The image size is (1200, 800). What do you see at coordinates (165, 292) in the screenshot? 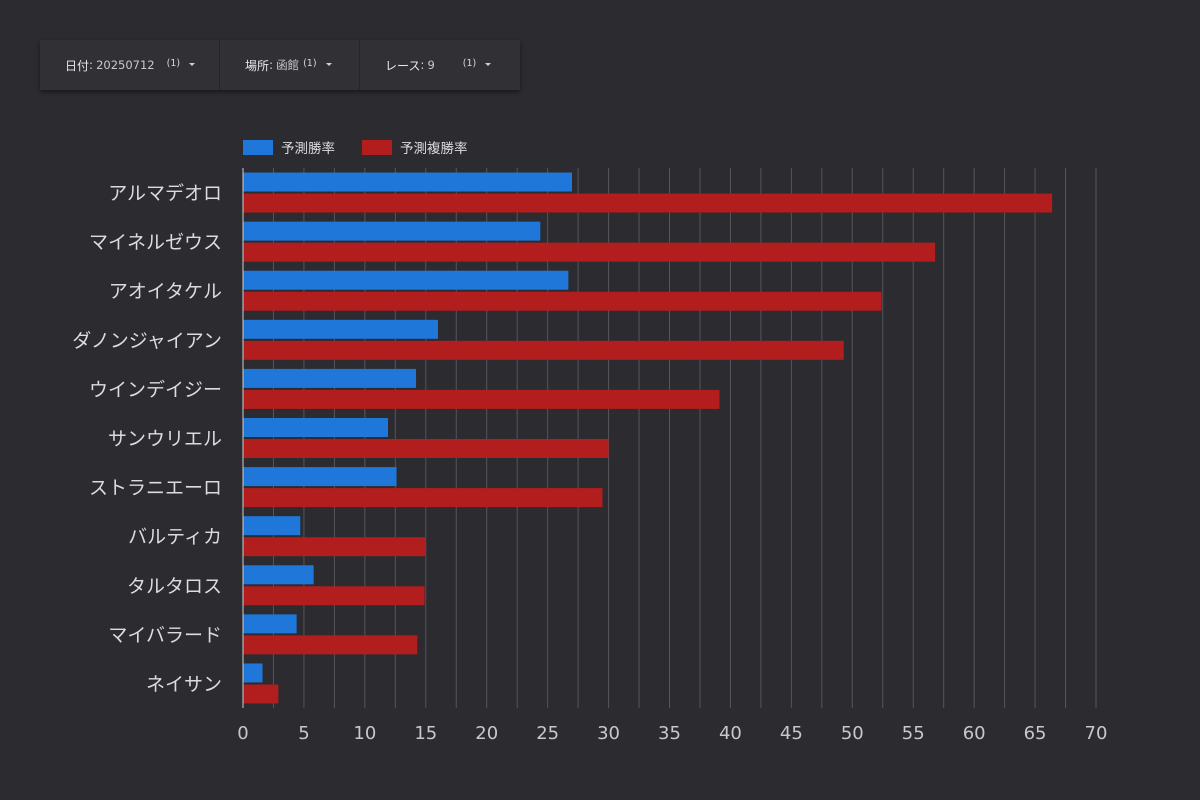
I see `category-label: アオイタケル` at bounding box center [165, 292].